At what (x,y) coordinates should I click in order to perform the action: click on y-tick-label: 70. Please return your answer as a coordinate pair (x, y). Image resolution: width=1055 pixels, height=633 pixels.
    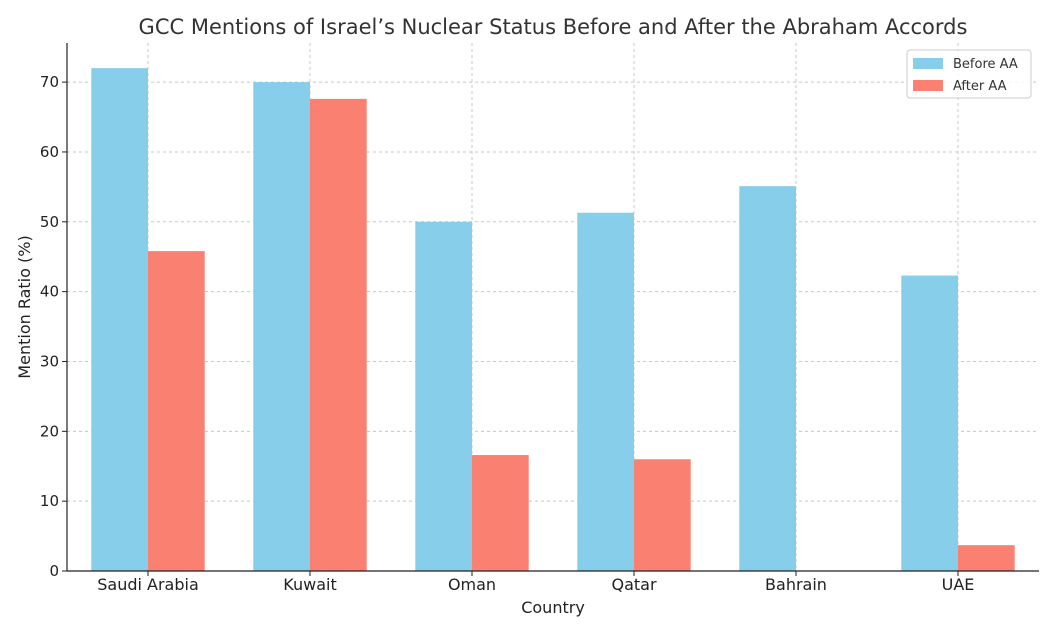
    Looking at the image, I should click on (49, 82).